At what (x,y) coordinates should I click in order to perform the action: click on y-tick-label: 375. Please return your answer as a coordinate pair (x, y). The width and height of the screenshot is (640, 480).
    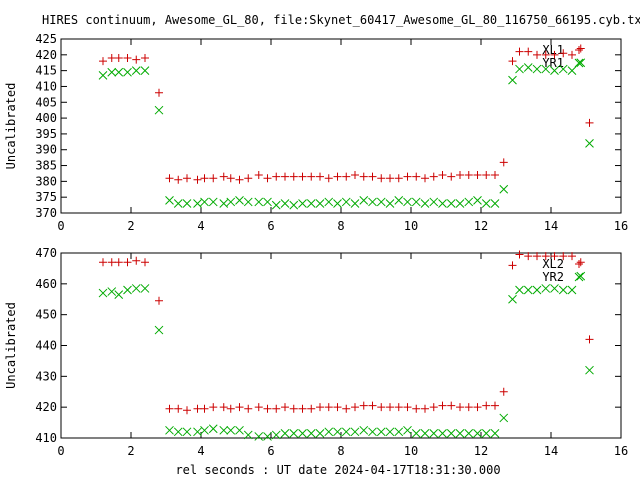
    Looking at the image, I should click on (46, 197).